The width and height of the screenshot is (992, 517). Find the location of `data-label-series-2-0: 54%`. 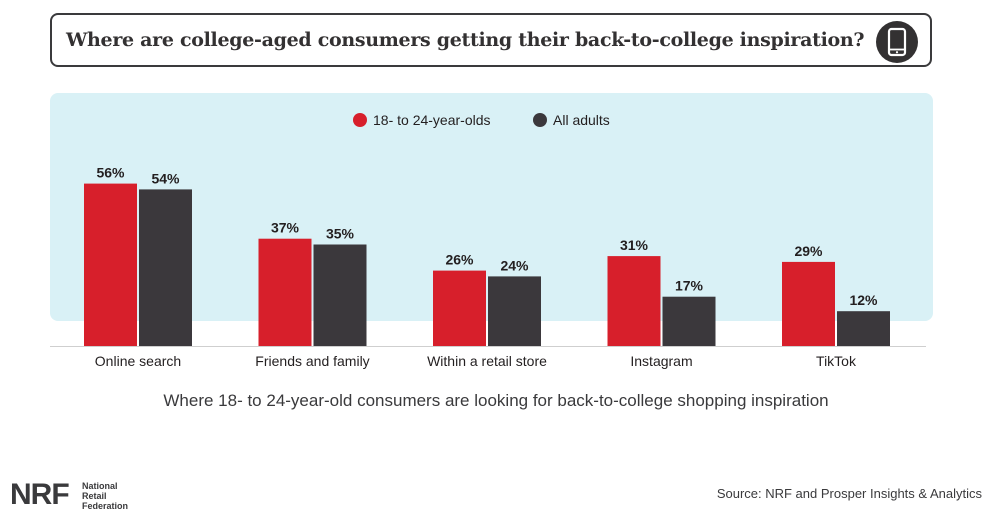

data-label-series-2-0: 54% is located at coordinates (165, 178).